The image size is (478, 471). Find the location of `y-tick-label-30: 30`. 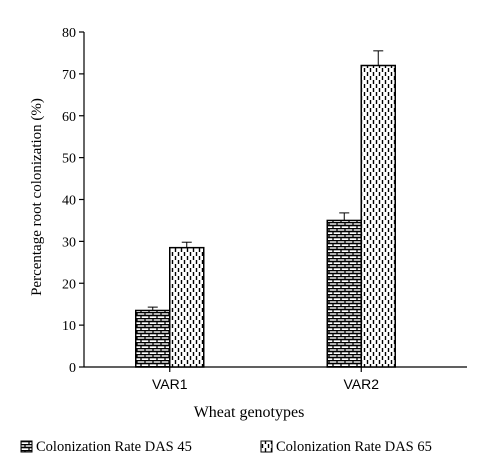

y-tick-label-30: 30 is located at coordinates (69, 242).